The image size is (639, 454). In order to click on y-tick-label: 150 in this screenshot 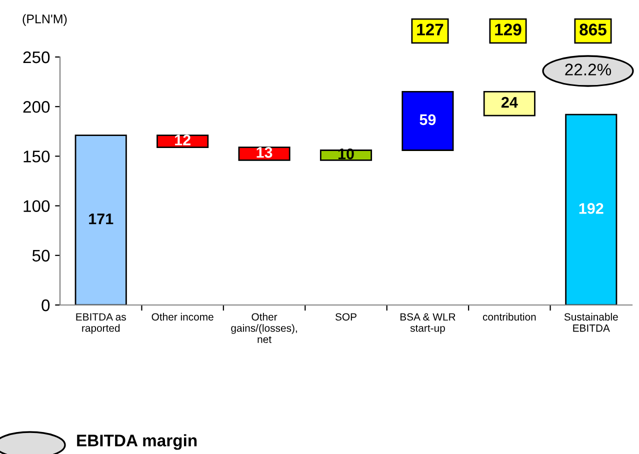, I will do `click(37, 156)`.